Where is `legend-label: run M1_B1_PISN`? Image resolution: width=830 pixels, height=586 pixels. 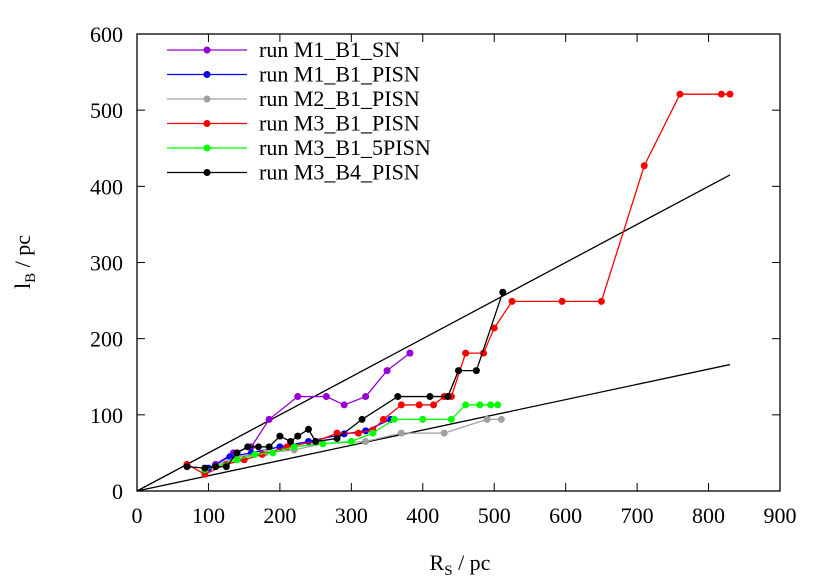 legend-label: run M1_B1_PISN is located at coordinates (339, 74).